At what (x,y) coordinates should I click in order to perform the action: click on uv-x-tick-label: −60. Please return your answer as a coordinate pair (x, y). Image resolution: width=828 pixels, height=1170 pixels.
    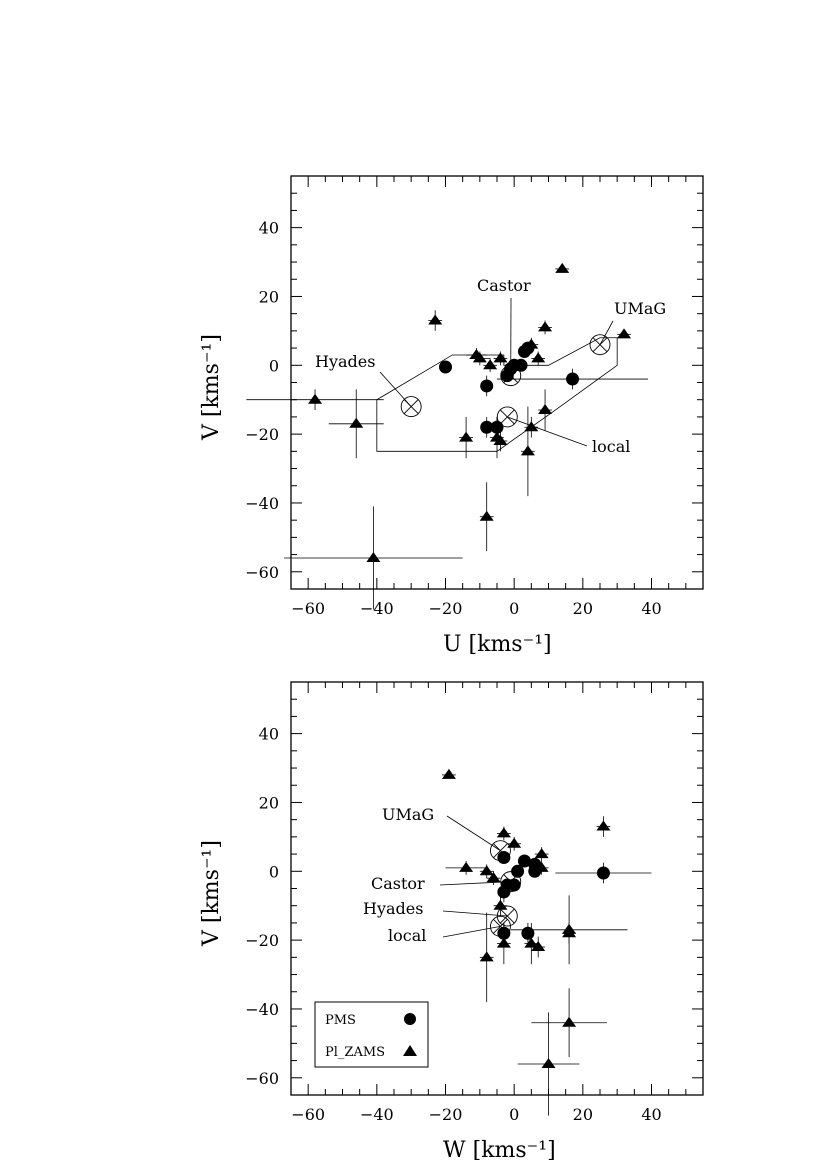
    Looking at the image, I should click on (308, 608).